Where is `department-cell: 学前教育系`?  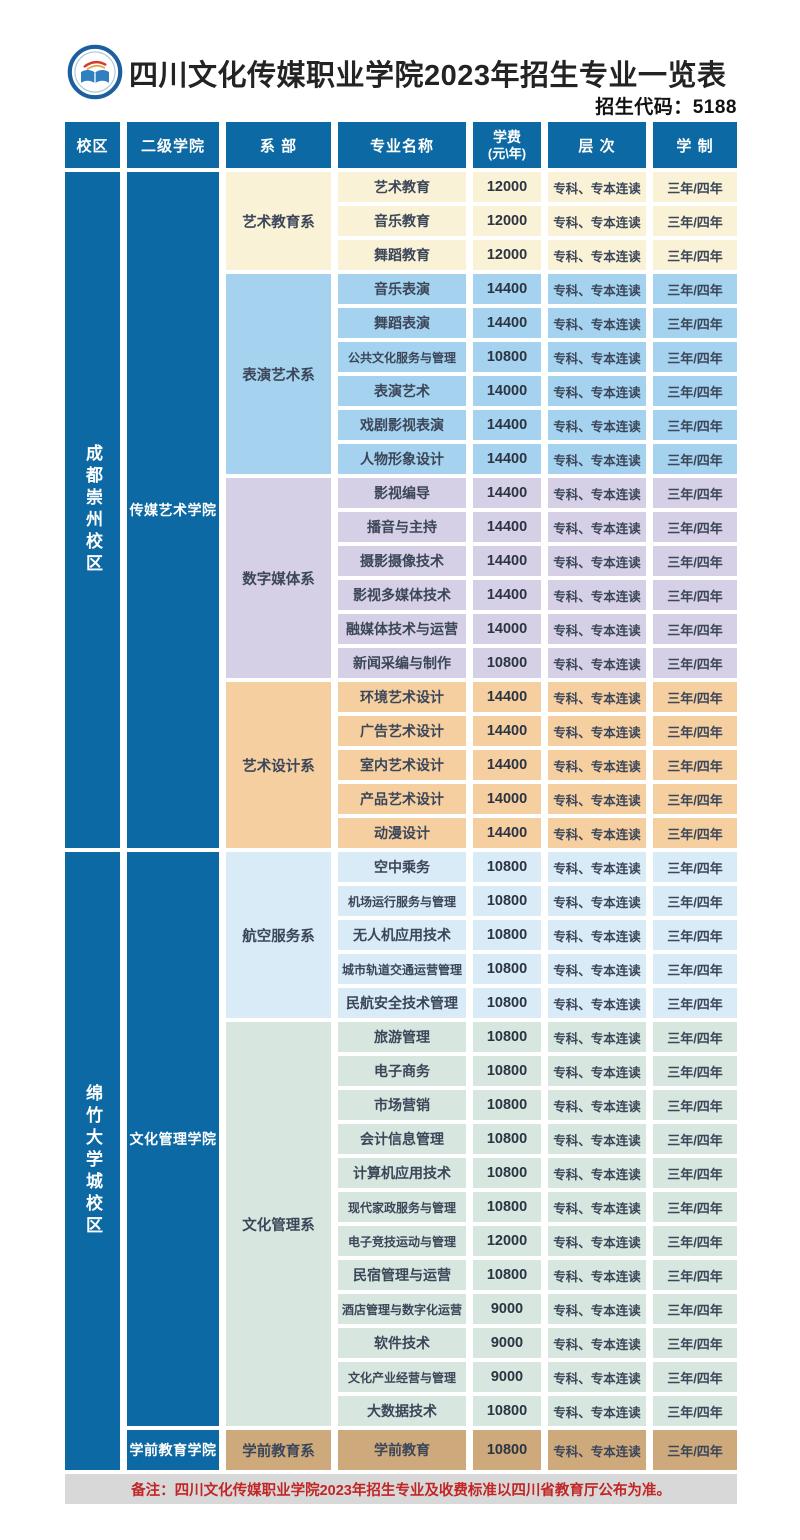 department-cell: 学前教育系 is located at coordinates (278, 1450).